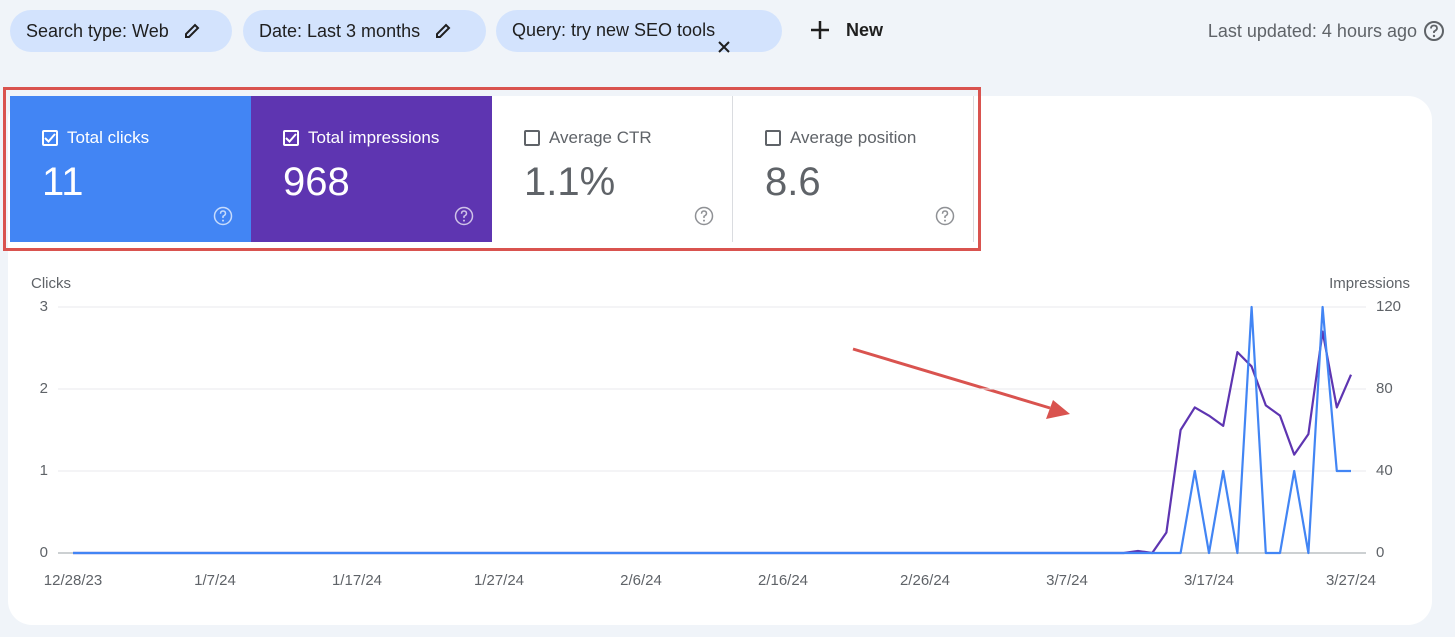 This screenshot has width=1455, height=637. Describe the element at coordinates (371, 169) in the screenshot. I see `metric-tile: Total impressions 968` at that location.